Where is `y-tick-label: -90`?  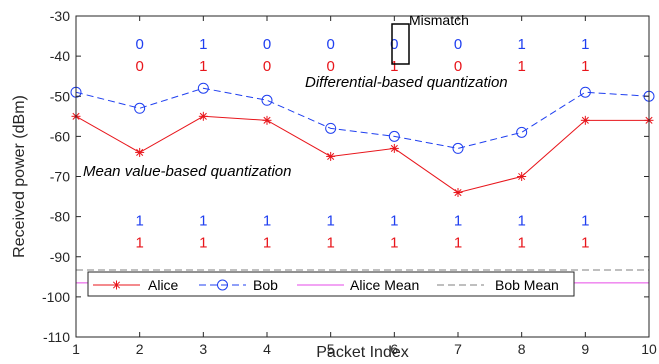
y-tick-label: -90 is located at coordinates (60, 257).